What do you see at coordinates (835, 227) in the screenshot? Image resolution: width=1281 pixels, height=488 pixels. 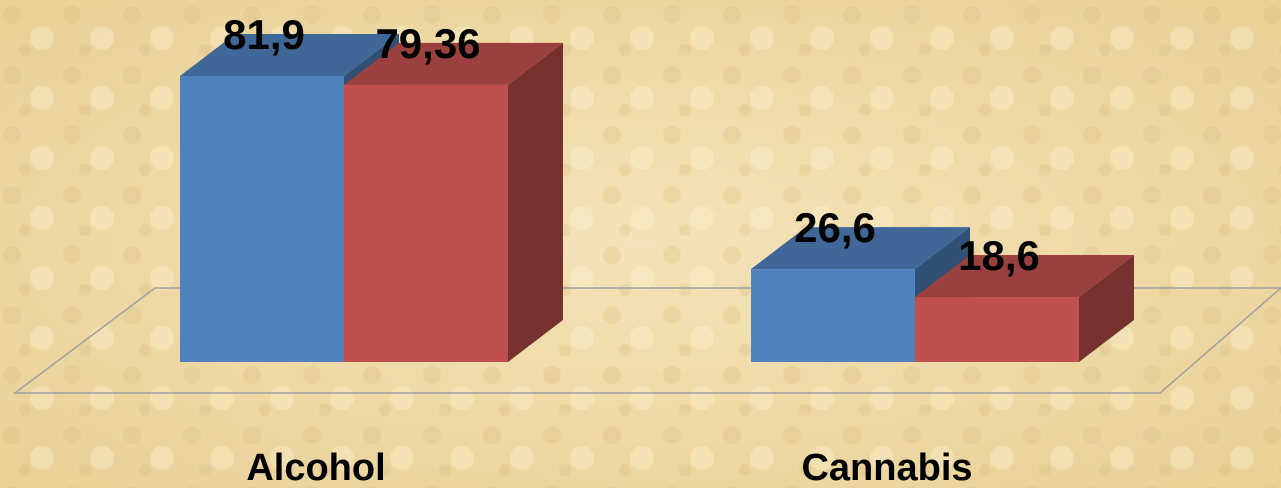 I see `data-label: 26,6` at bounding box center [835, 227].